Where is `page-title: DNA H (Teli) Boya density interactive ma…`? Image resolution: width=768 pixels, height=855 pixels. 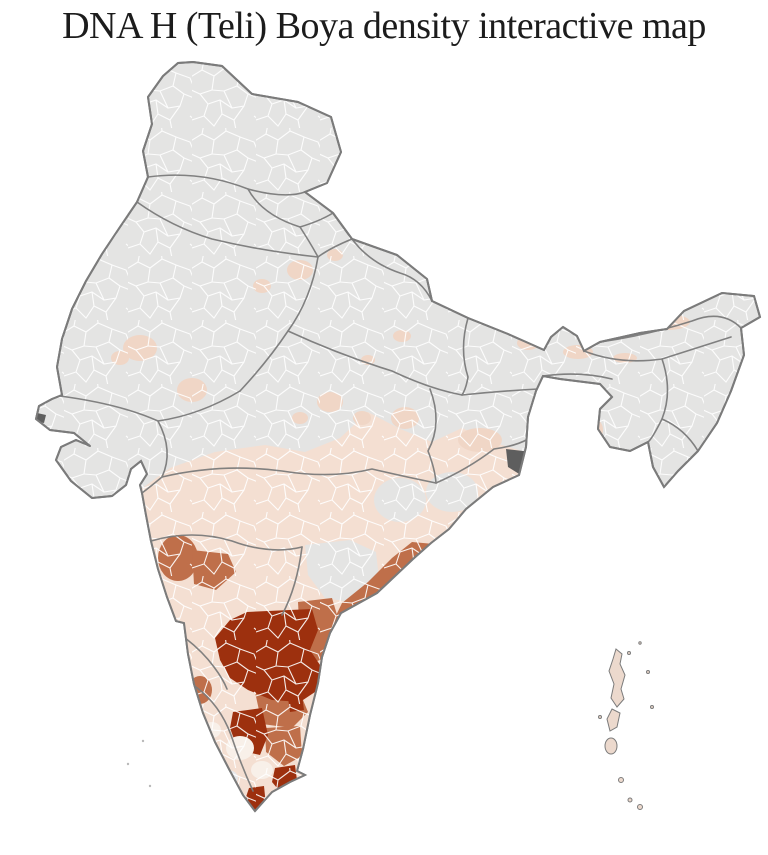
page-title: DNA H (Teli) Boya density interactive ma… is located at coordinates (384, 26).